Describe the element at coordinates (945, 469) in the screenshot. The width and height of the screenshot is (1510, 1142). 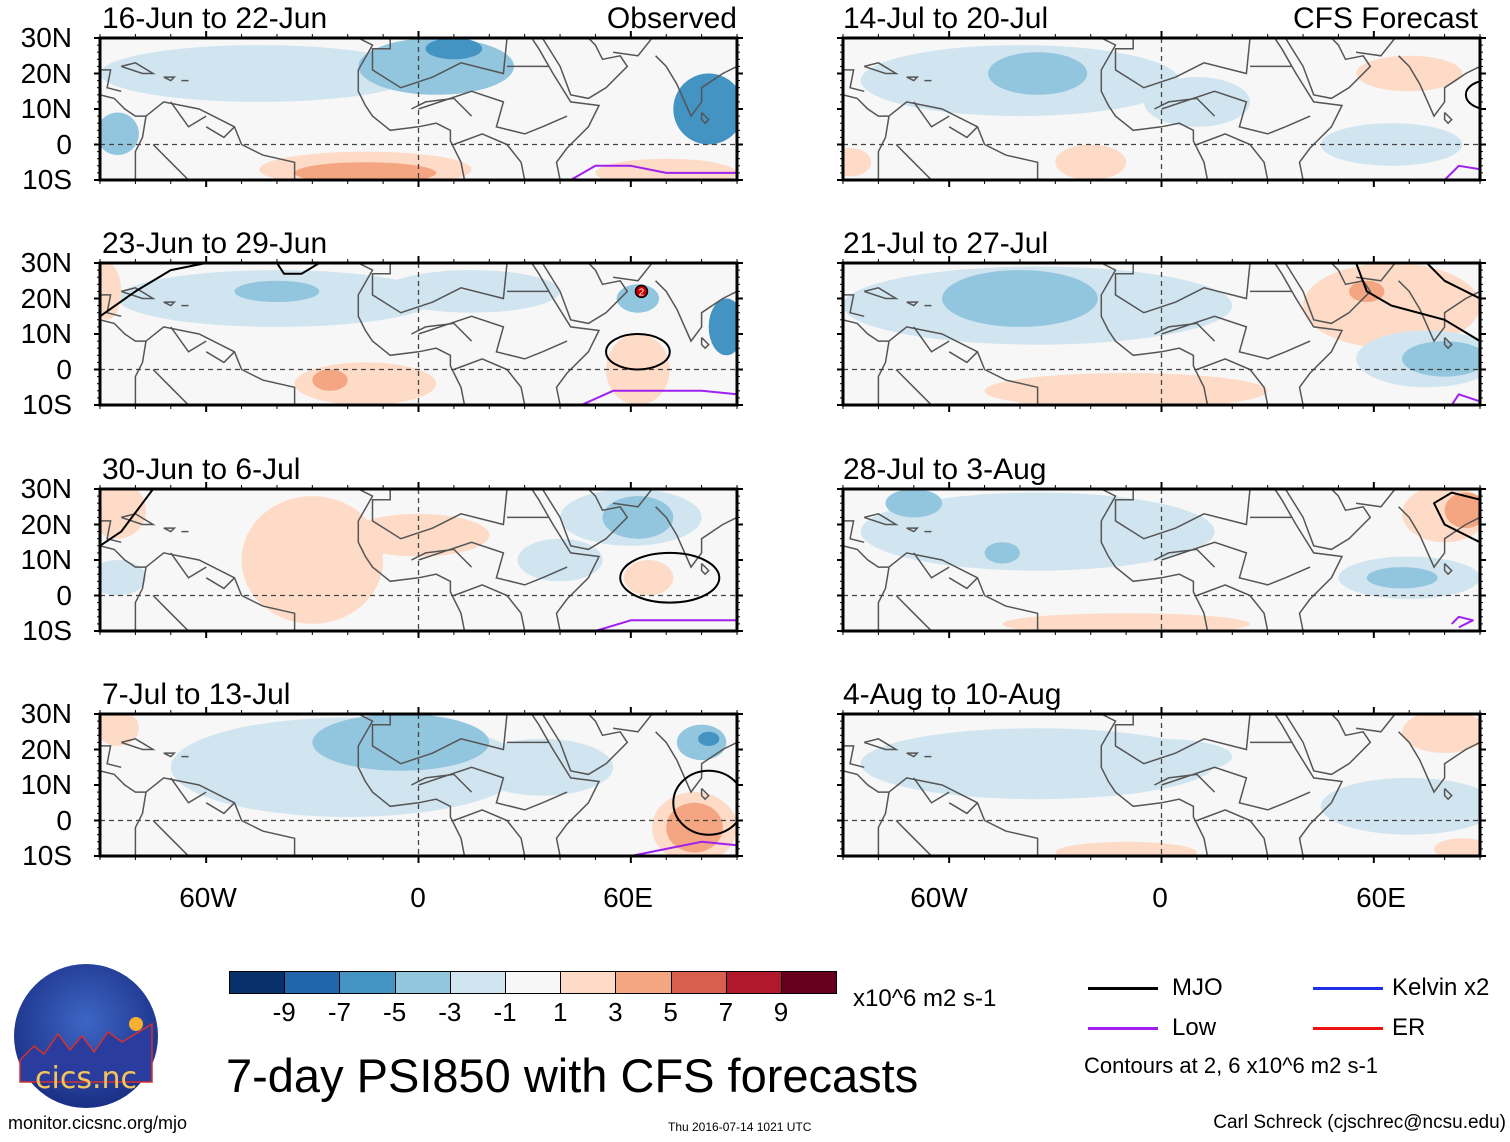
I see `panel-title-p7: 28-Jul to 3-Aug` at that location.